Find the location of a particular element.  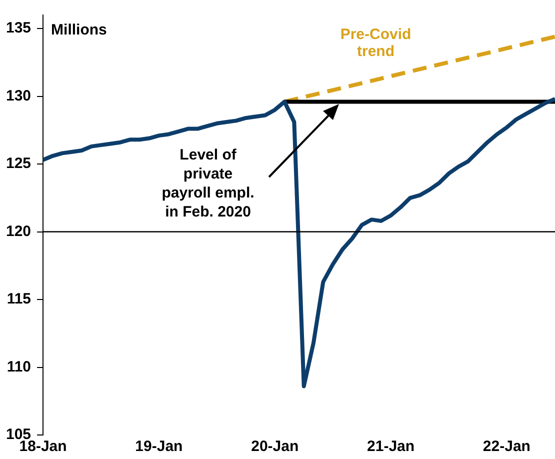

x-tick-label: 20-Jan is located at coordinates (275, 447).